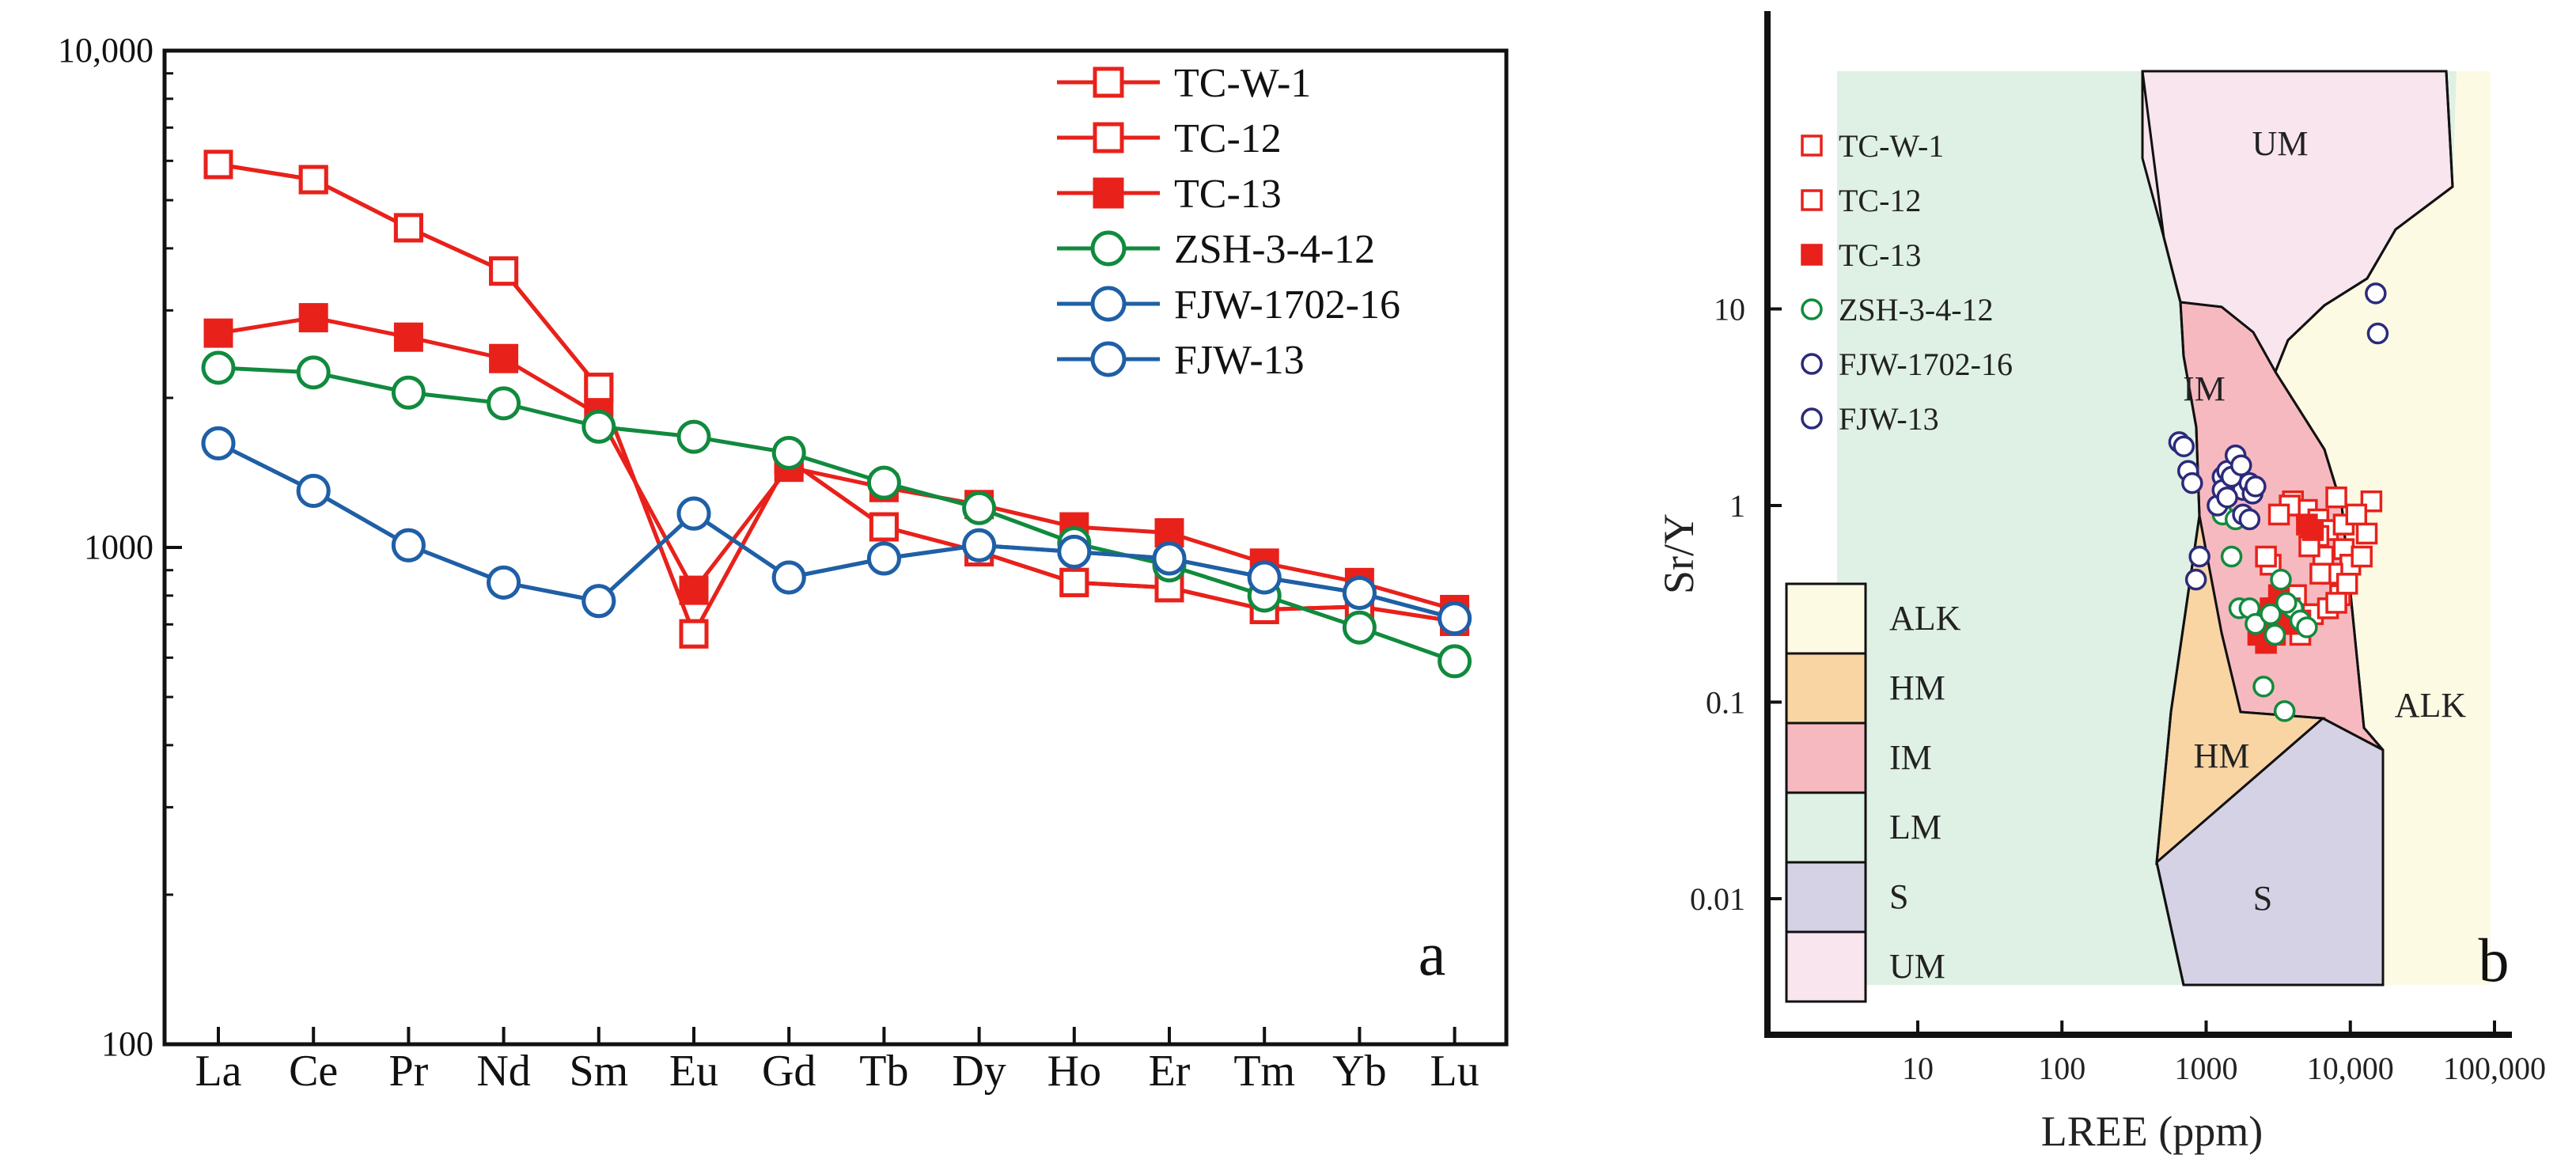 The image size is (2576, 1174). What do you see at coordinates (1074, 1071) in the screenshot?
I see `x-tick-label-ho: Ho` at bounding box center [1074, 1071].